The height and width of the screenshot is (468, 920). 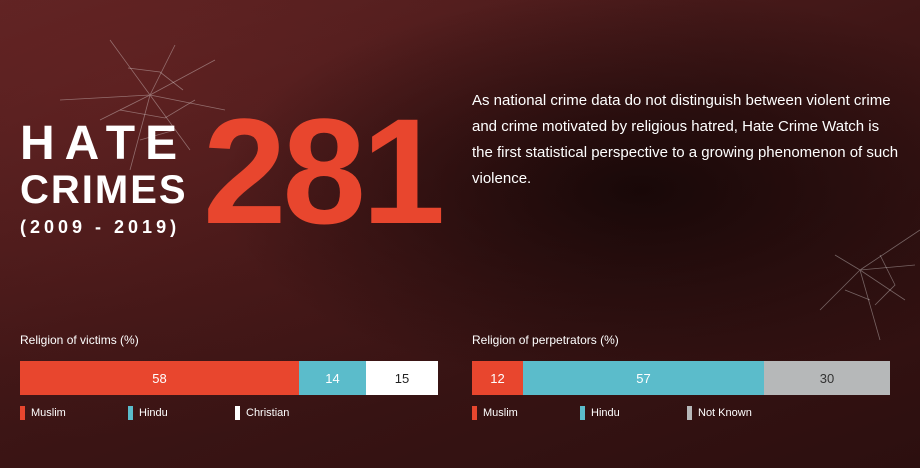 I want to click on victims-chart-title: Religion of victims (%), so click(x=79, y=340).